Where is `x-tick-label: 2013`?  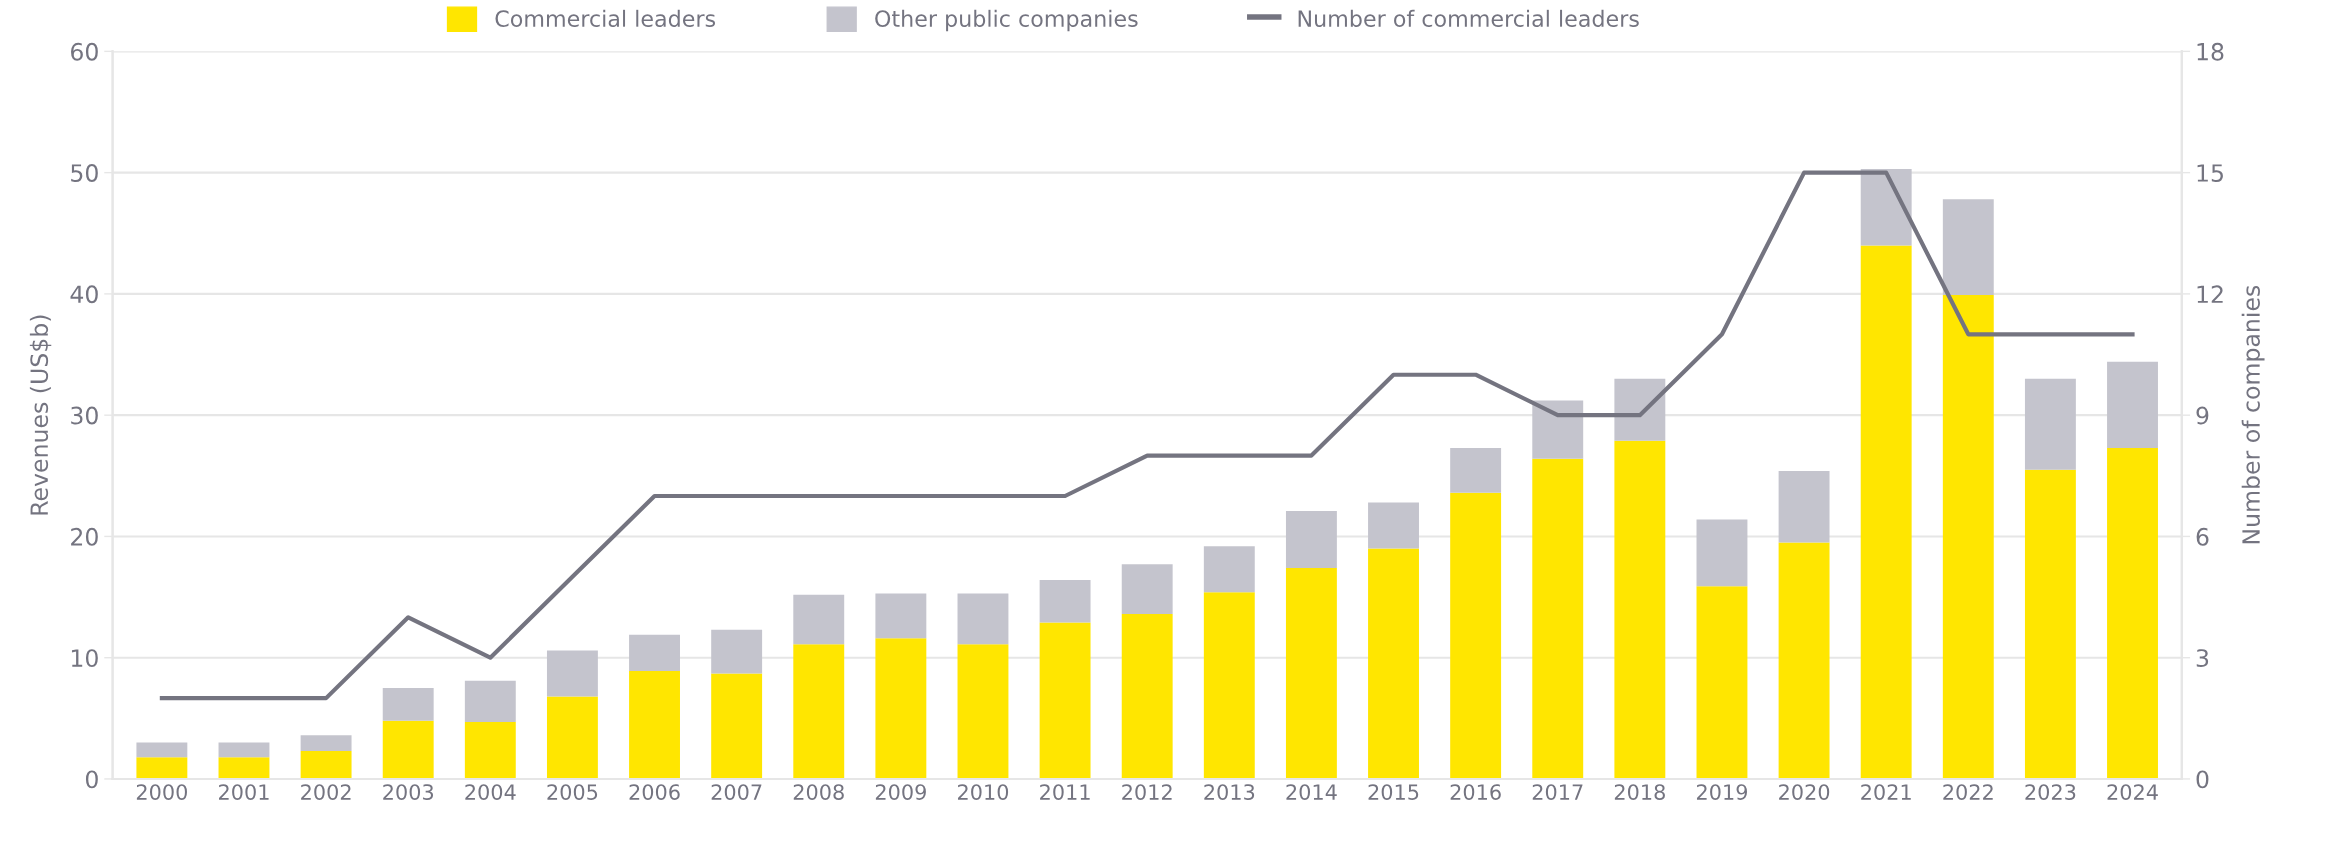 x-tick-label: 2013 is located at coordinates (1229, 792).